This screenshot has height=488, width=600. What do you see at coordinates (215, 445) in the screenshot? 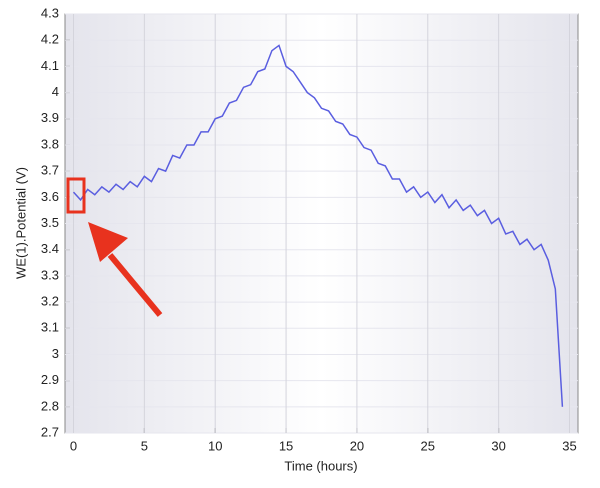
I see `x-tick-label: 10` at bounding box center [215, 445].